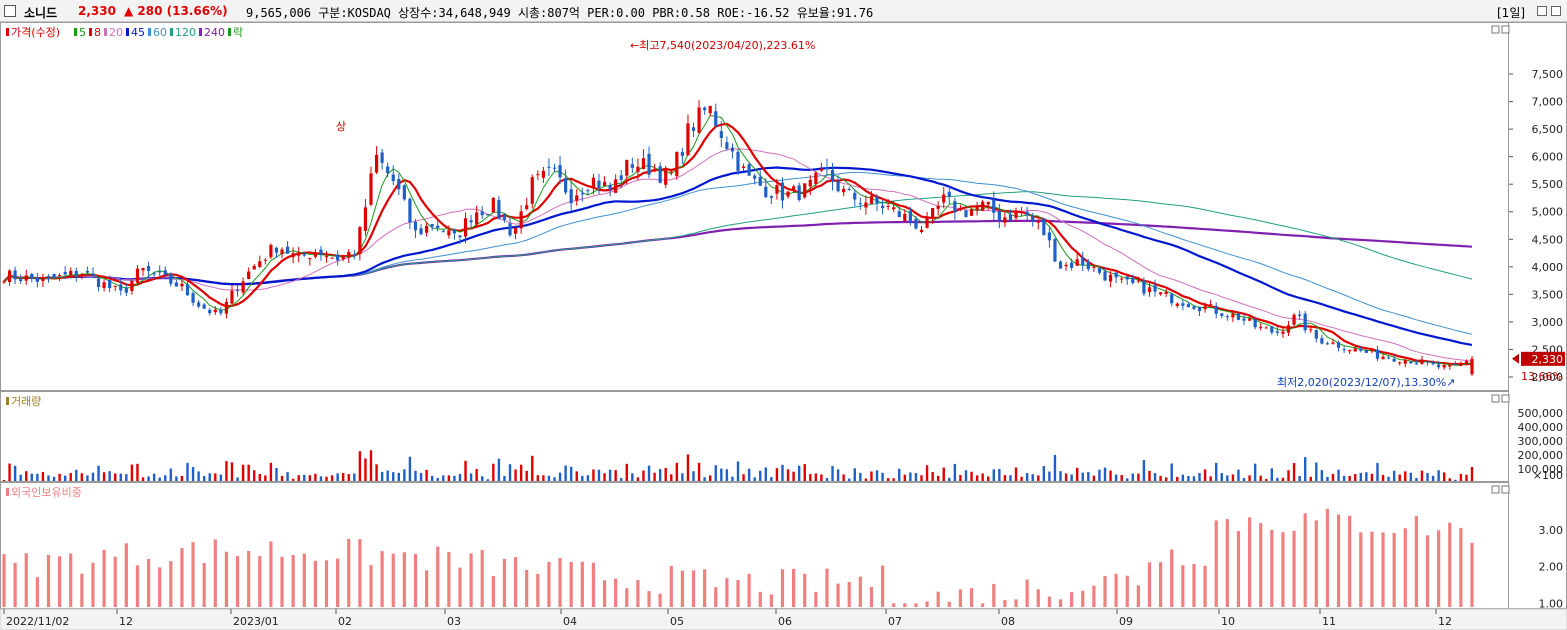  What do you see at coordinates (1541, 441) in the screenshot?
I see `volume-tick-label: 300,000` at bounding box center [1541, 441].